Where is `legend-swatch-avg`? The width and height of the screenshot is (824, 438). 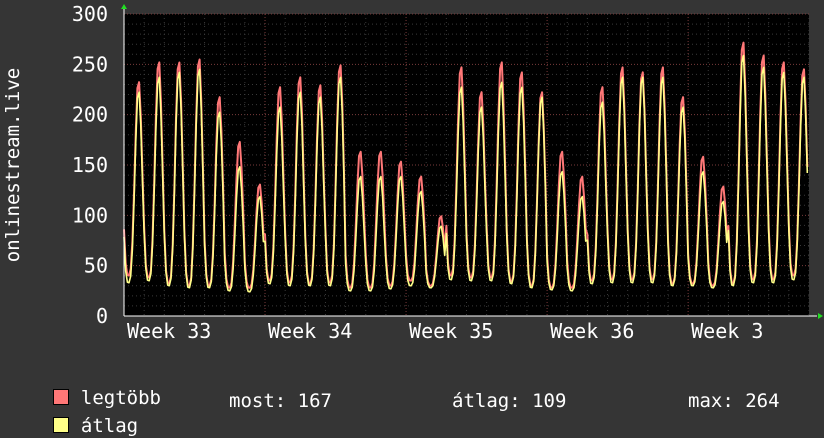 legend-swatch-avg is located at coordinates (60, 425).